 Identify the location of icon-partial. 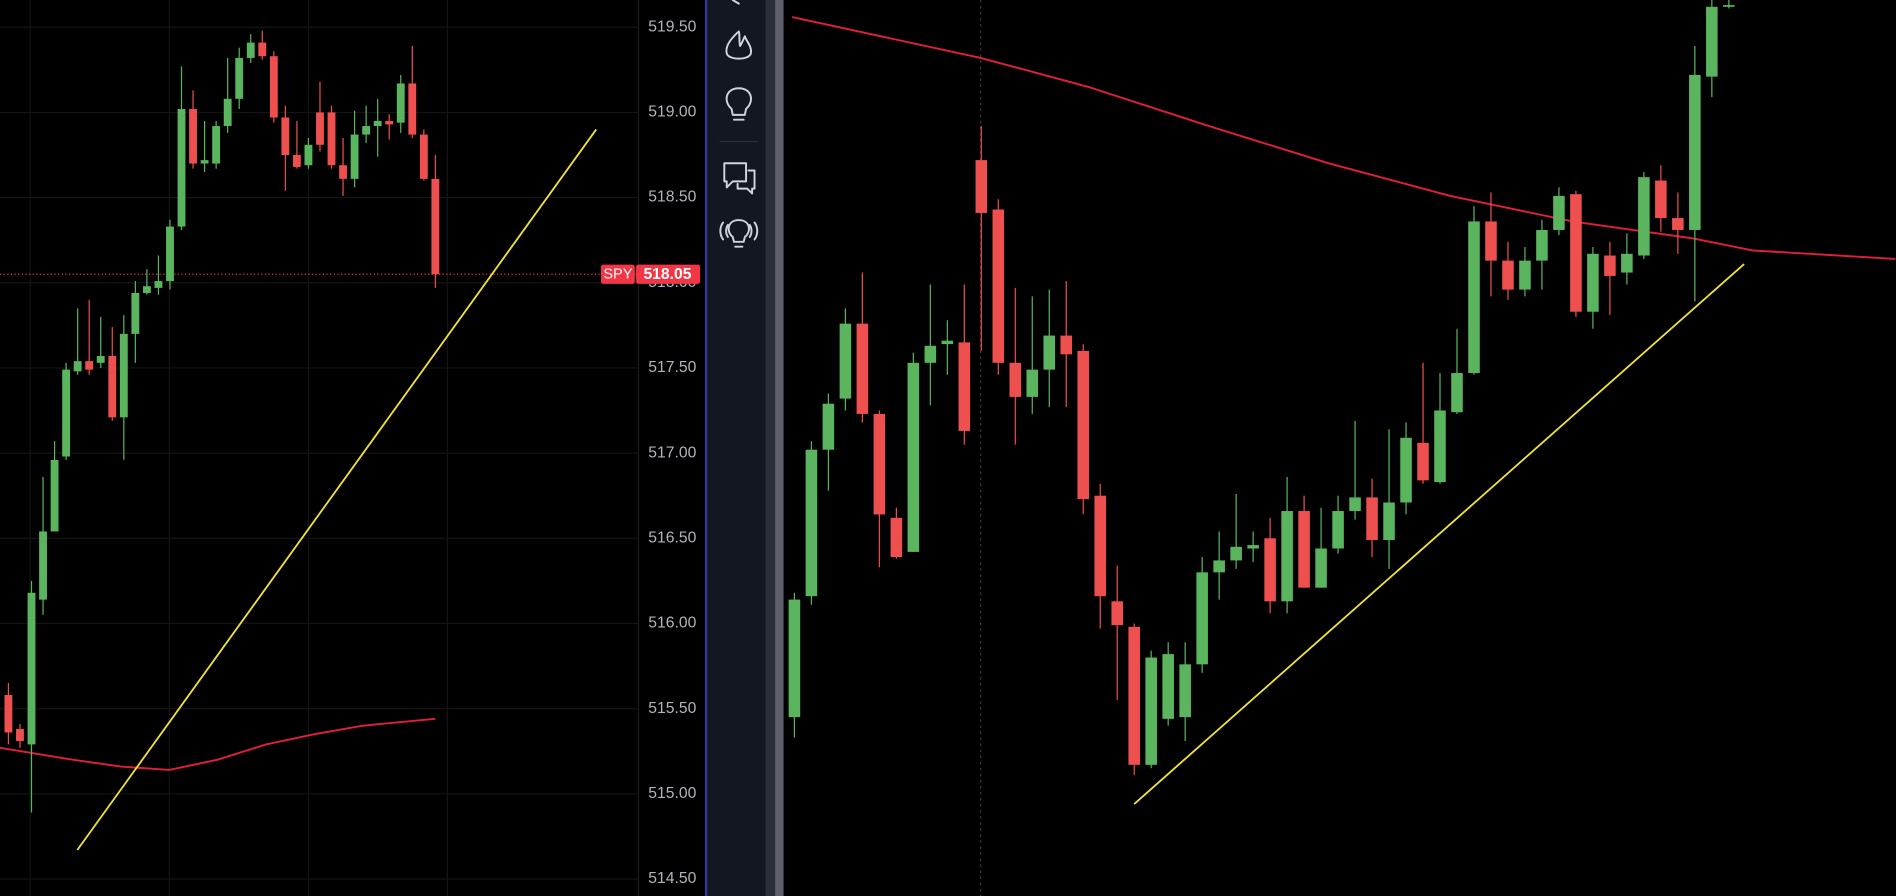
(735, 2).